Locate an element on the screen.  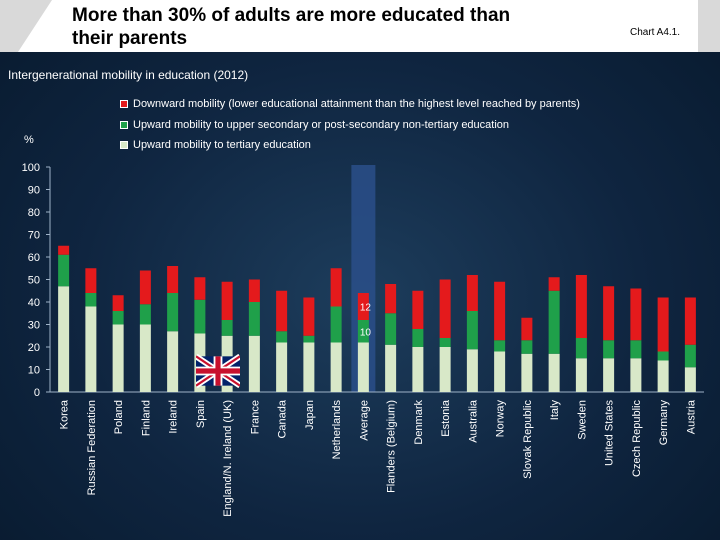
y-tick-label: 60 is located at coordinates (34, 258).